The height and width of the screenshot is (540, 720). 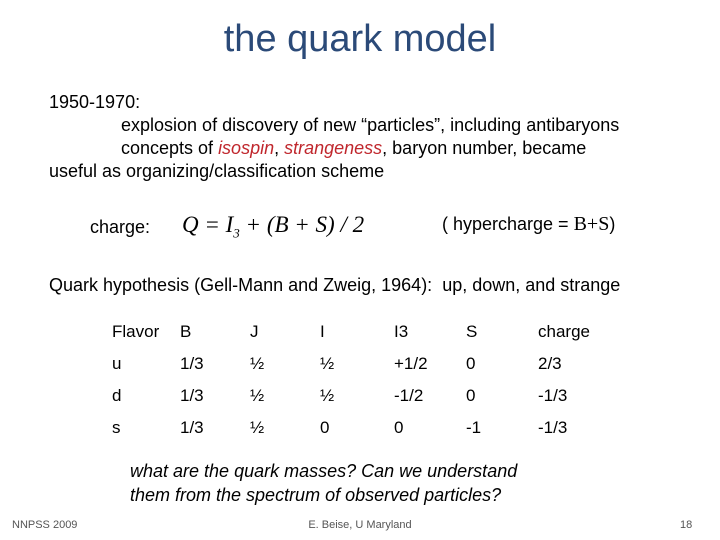 What do you see at coordinates (236, 233) in the screenshot?
I see `formula-sub: 3` at bounding box center [236, 233].